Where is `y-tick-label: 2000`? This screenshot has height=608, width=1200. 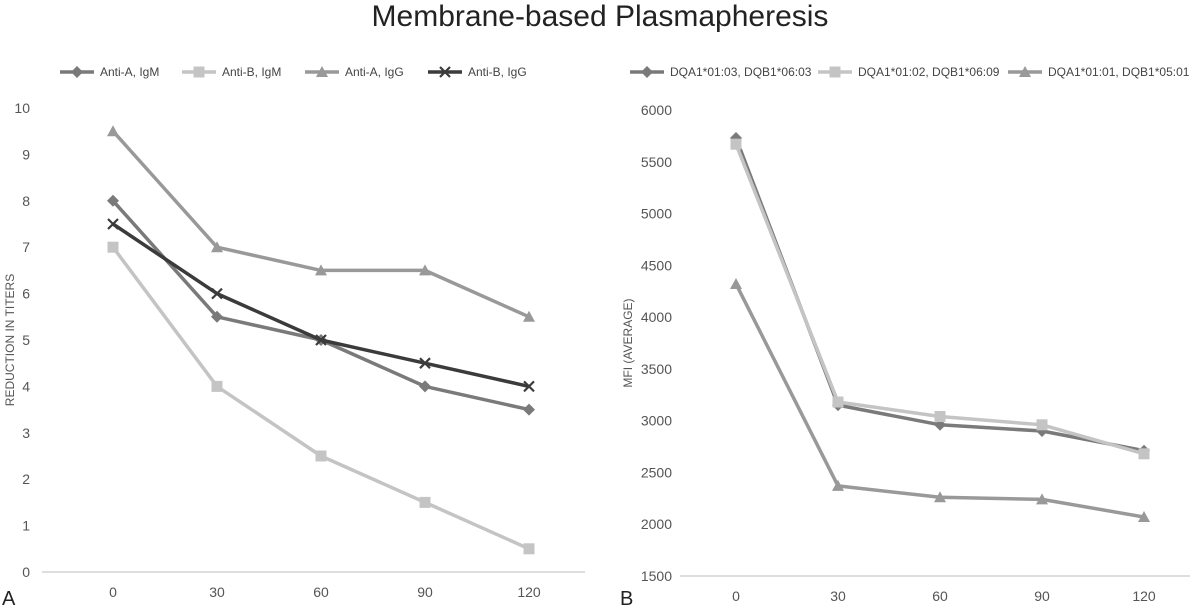
y-tick-label: 2000 is located at coordinates (656, 524).